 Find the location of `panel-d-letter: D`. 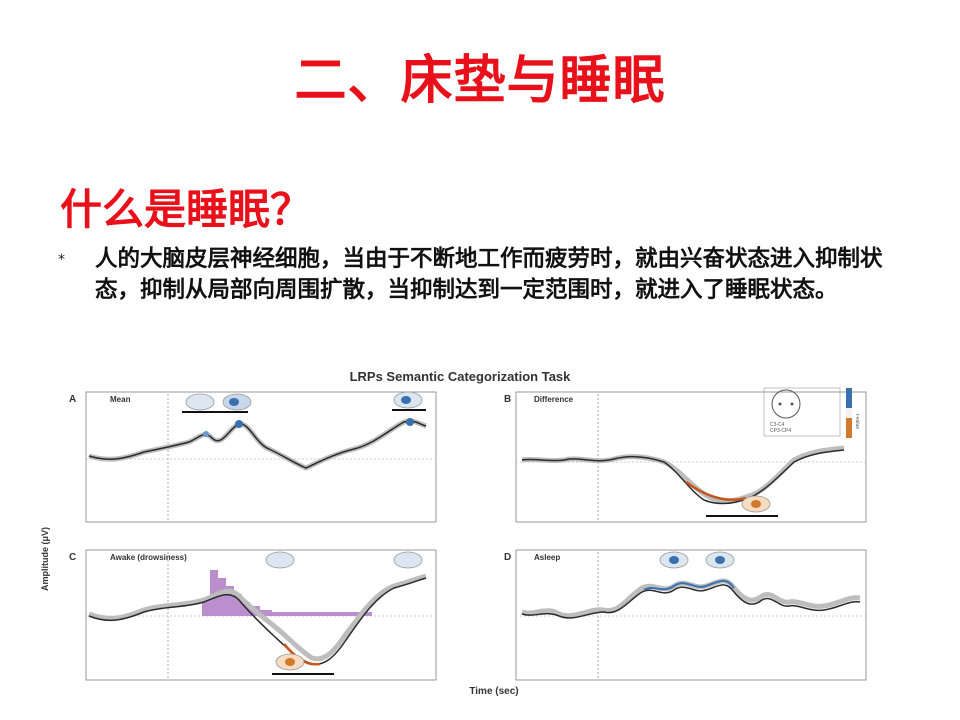

panel-d-letter: D is located at coordinates (507, 557).